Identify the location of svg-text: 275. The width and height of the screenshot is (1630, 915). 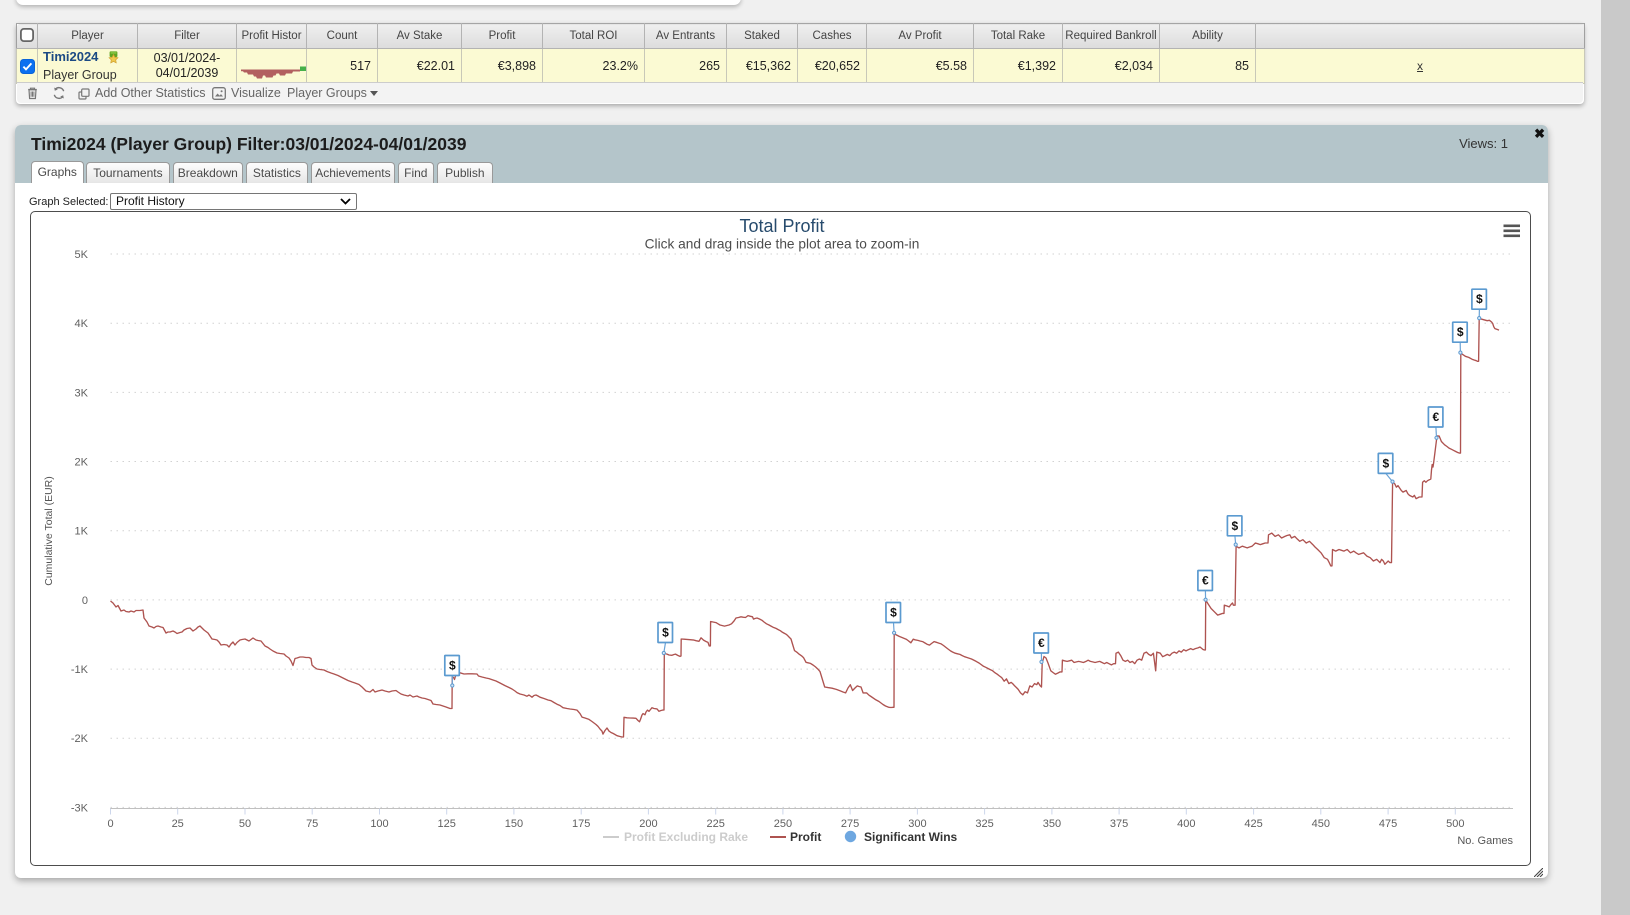
(850, 824).